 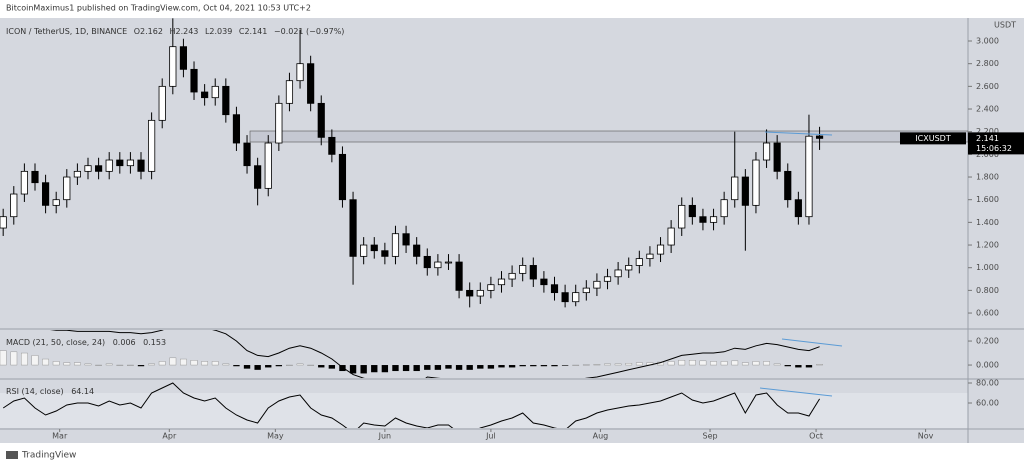 What do you see at coordinates (987, 341) in the screenshot?
I see `y-tick-label: 0.200` at bounding box center [987, 341].